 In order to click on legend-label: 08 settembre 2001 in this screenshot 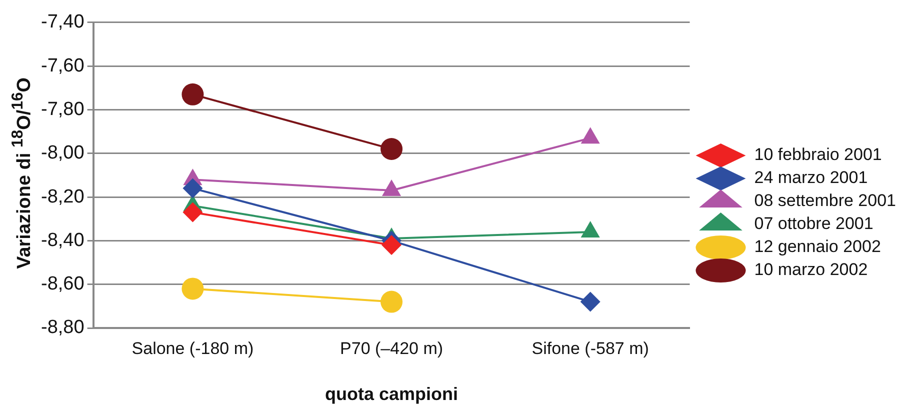, I will do `click(825, 200)`.